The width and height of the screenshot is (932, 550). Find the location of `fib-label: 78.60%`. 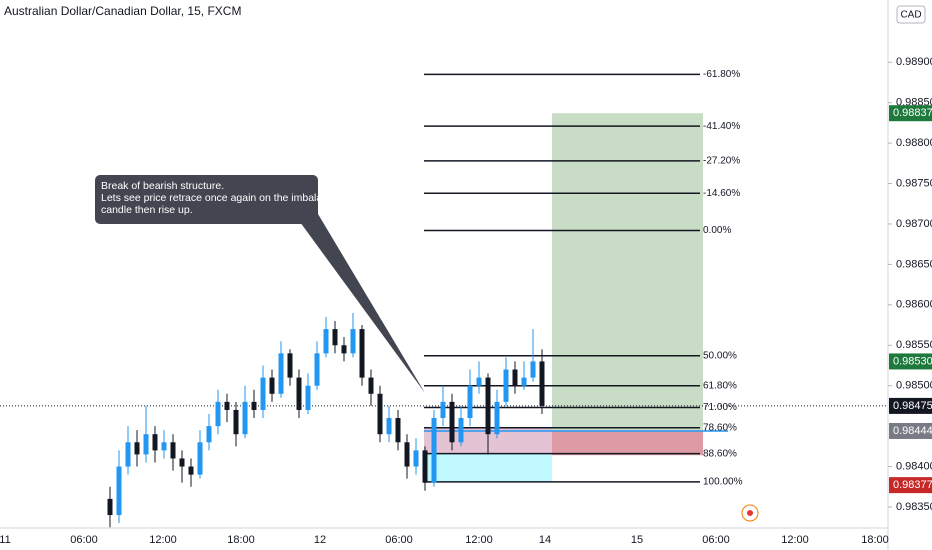

fib-label: 78.60% is located at coordinates (720, 427).